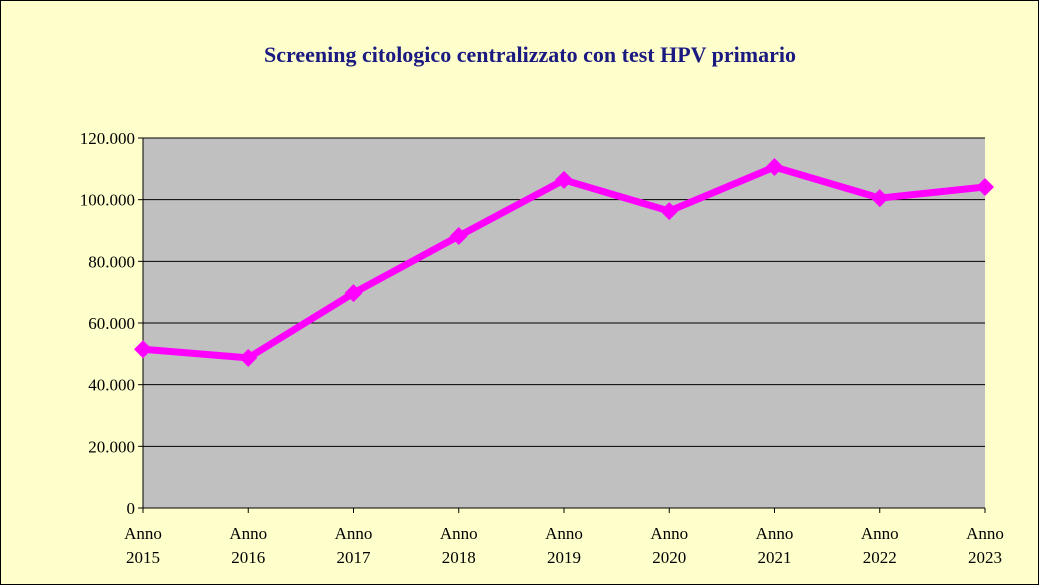 This screenshot has width=1039, height=585. What do you see at coordinates (458, 545) in the screenshot?
I see `x-tick-label: Anno 2018` at bounding box center [458, 545].